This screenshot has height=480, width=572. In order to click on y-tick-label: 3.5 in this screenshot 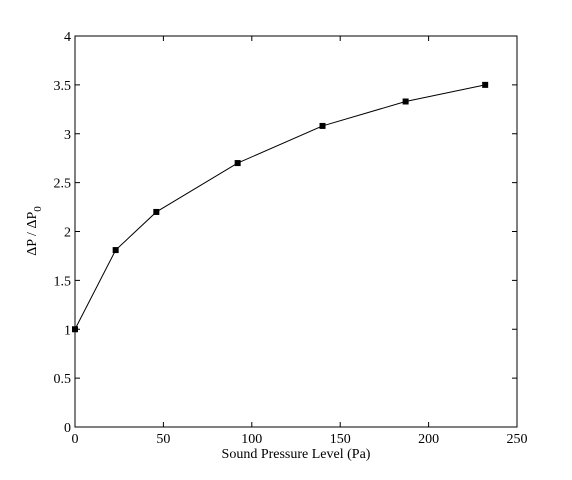, I will do `click(63, 86)`.